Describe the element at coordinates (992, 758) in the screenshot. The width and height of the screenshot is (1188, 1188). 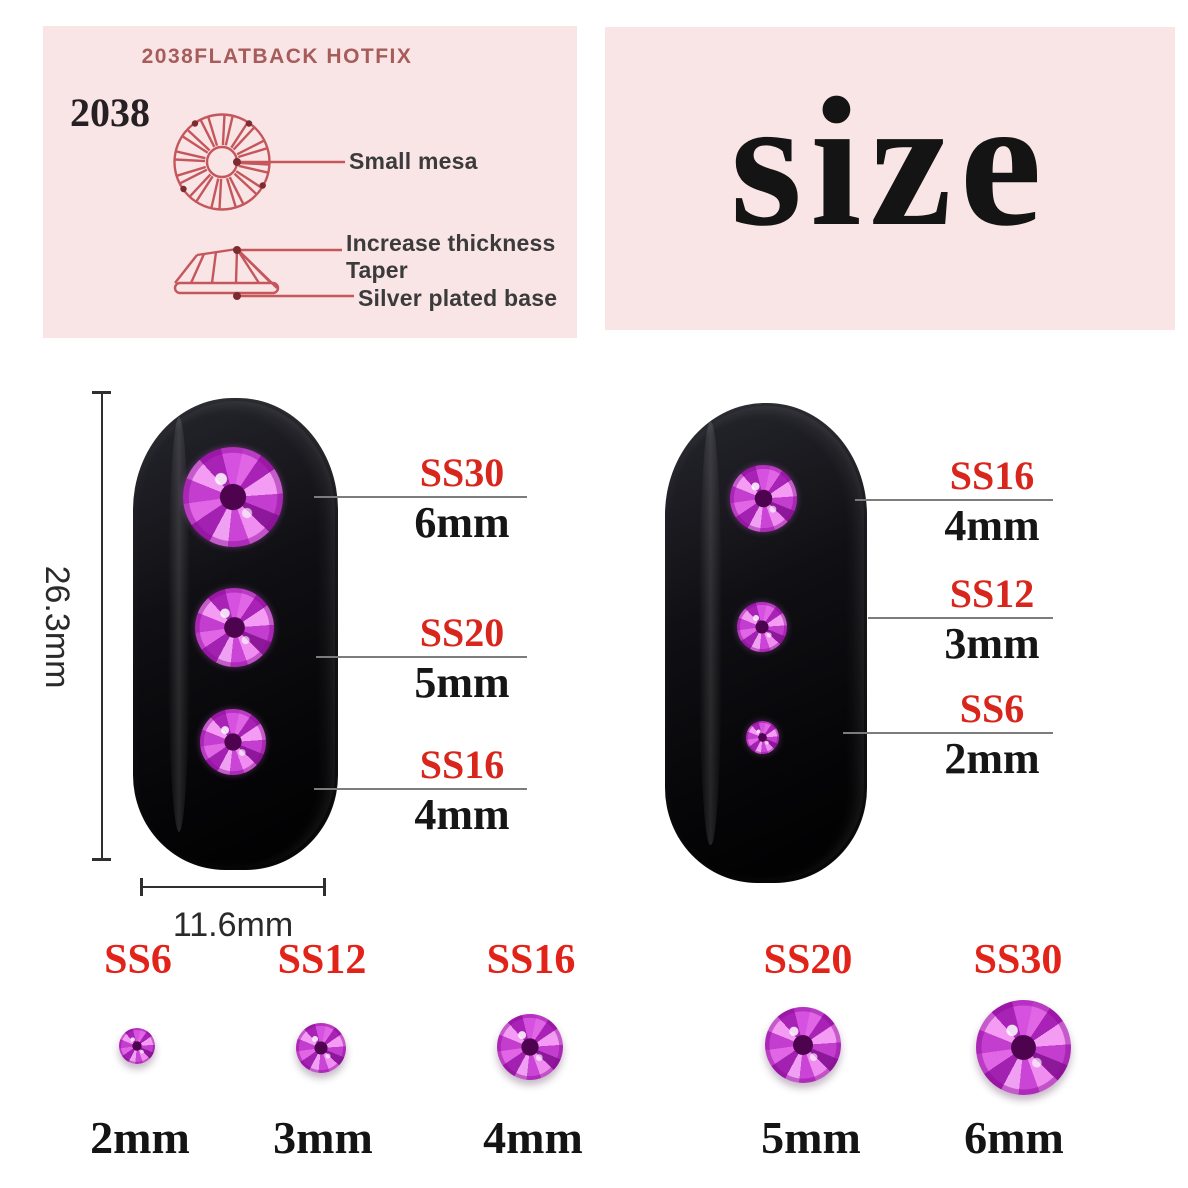
I see `mm-label: 2mm` at that location.